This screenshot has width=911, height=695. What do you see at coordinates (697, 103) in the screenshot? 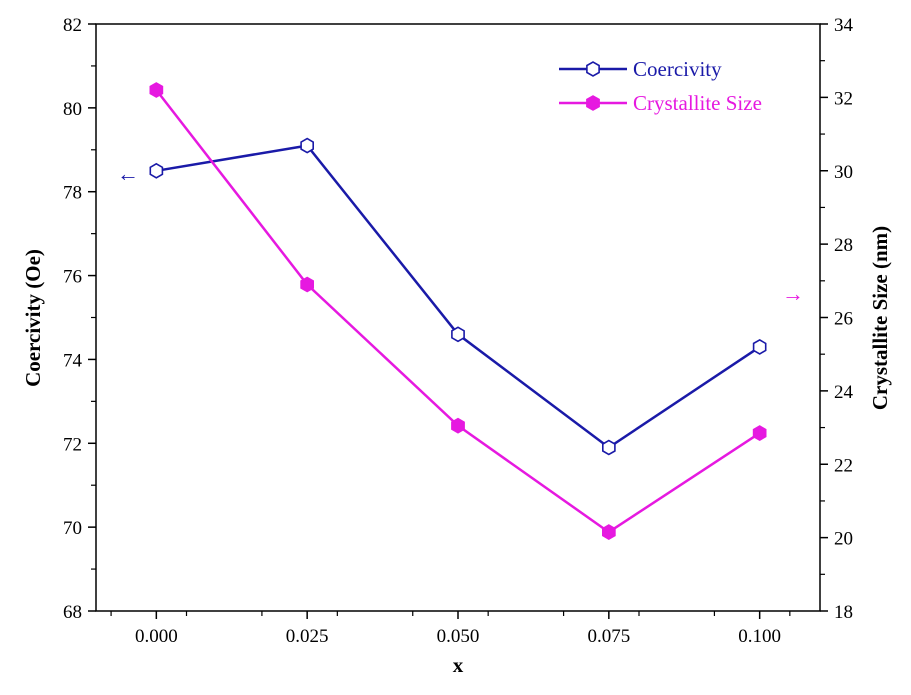
I see `legend-label-crystallite-size: Crystallite Size` at bounding box center [697, 103].